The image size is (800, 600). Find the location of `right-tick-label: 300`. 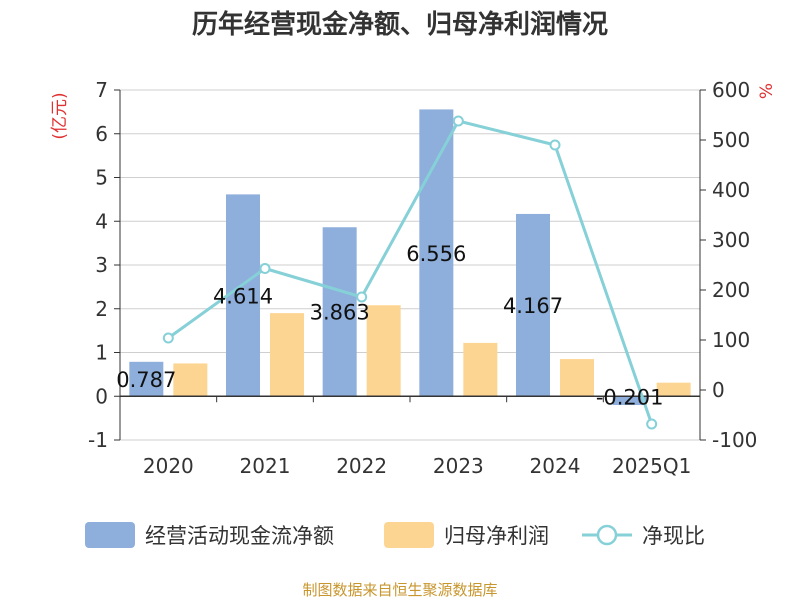

right-tick-label: 300 is located at coordinates (731, 240).